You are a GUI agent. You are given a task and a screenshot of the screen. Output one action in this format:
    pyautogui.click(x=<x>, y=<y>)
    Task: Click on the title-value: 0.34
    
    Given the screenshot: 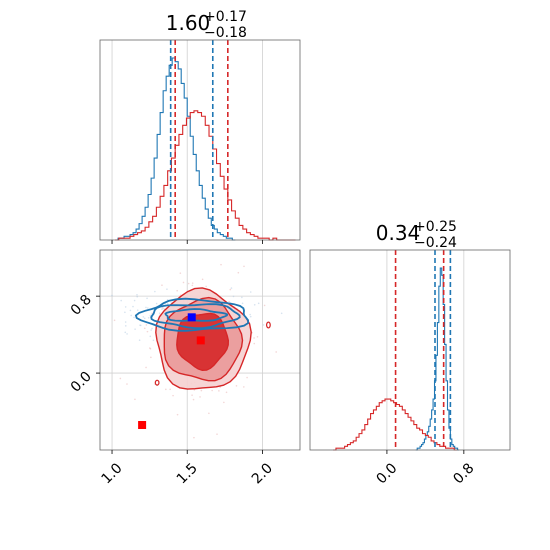 What is the action you would take?
    pyautogui.click(x=398, y=233)
    